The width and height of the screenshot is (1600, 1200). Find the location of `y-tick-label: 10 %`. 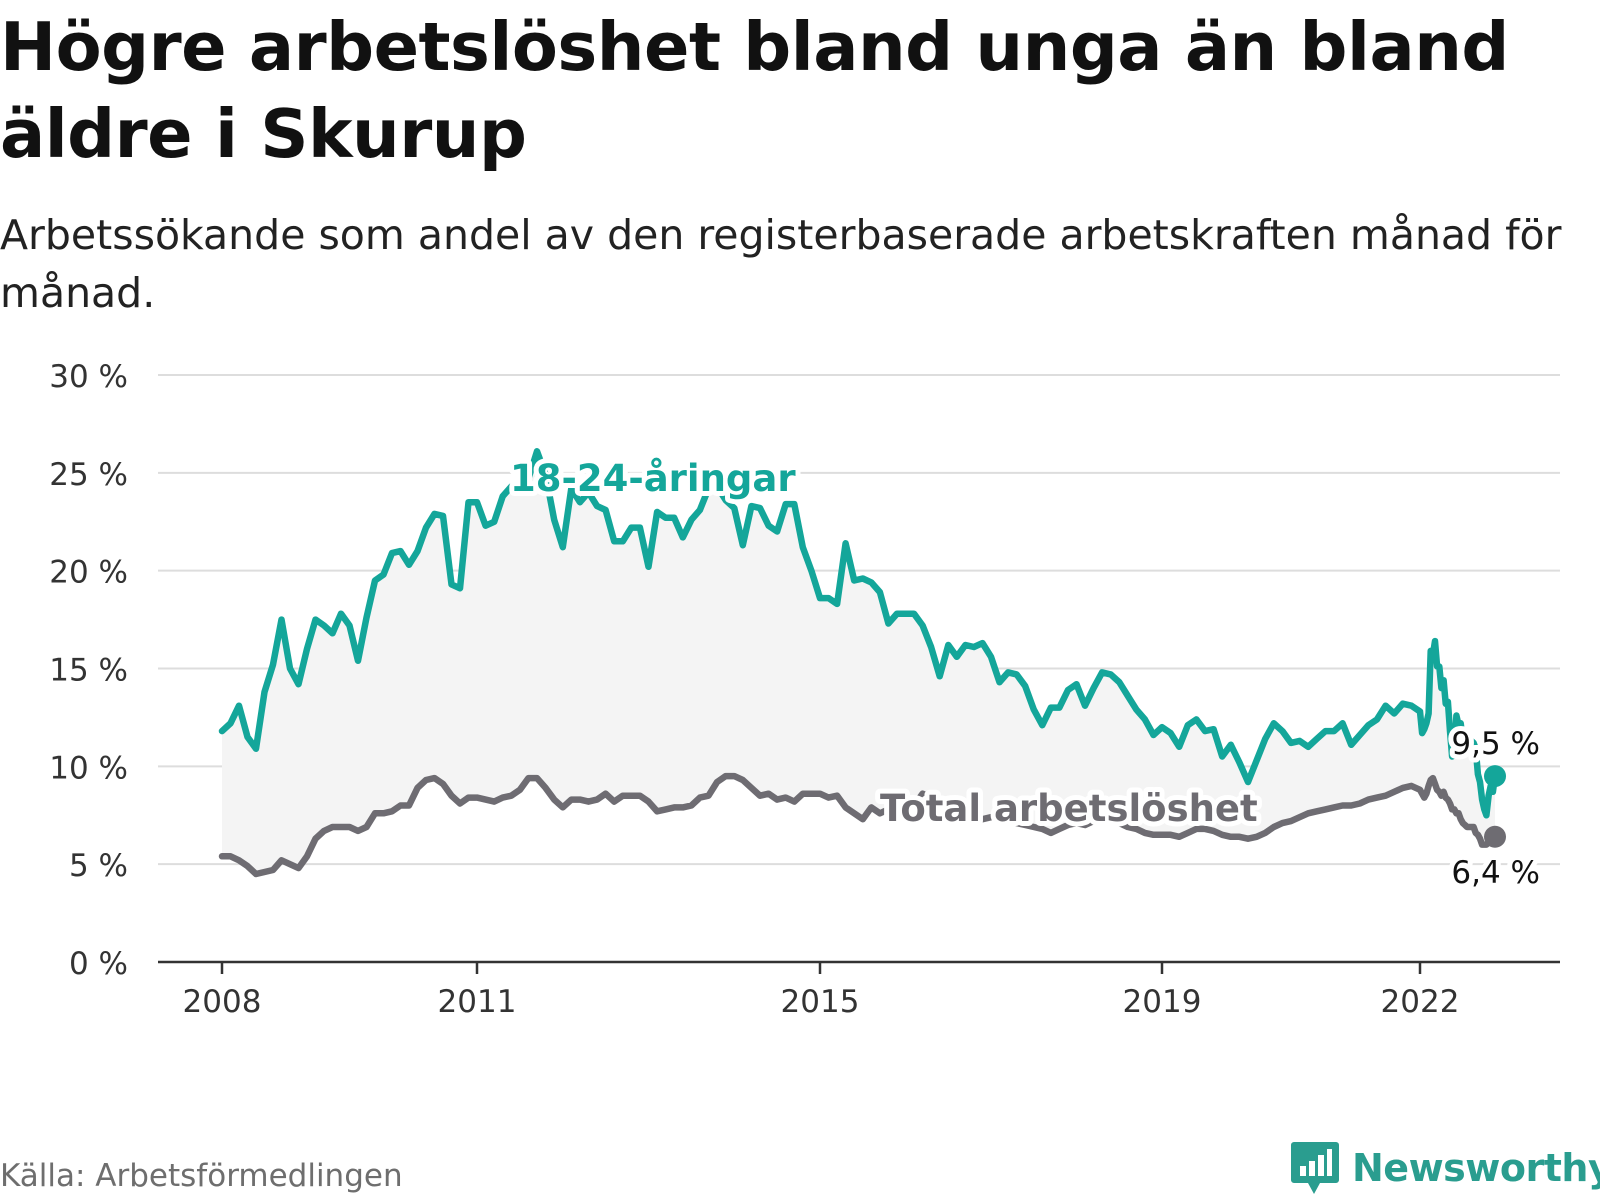

y-tick-label: 10 % is located at coordinates (88, 768).